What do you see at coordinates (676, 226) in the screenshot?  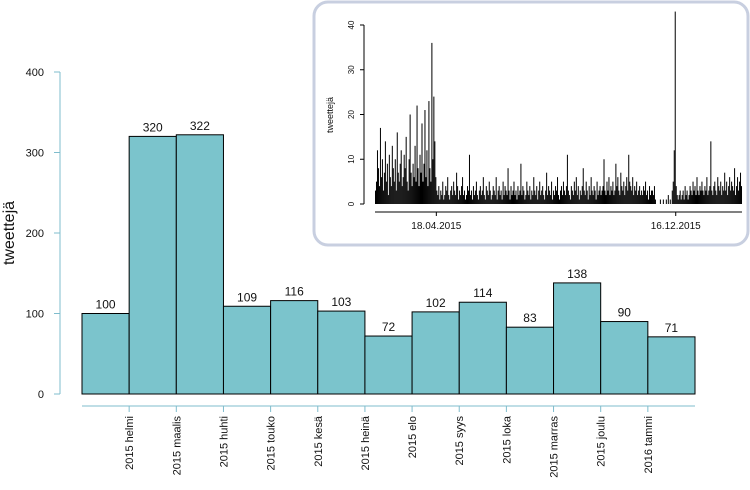 I see `inset-x-tick-label: 16.12.2015` at bounding box center [676, 226].